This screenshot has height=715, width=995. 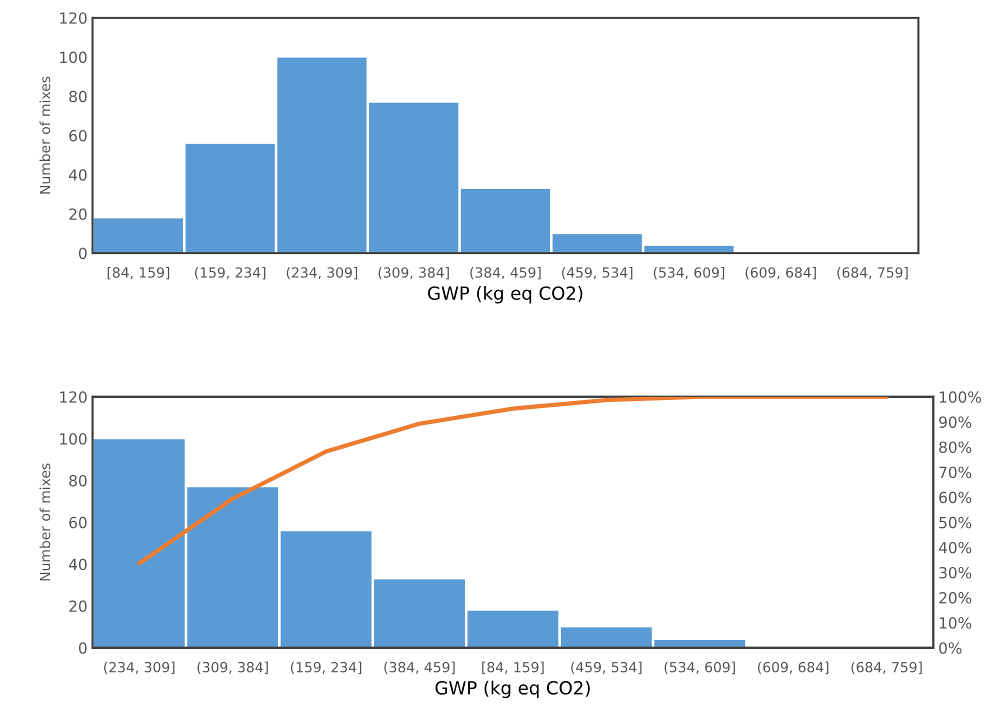 What do you see at coordinates (955, 522) in the screenshot?
I see `y2-tick-label: 50%` at bounding box center [955, 522].